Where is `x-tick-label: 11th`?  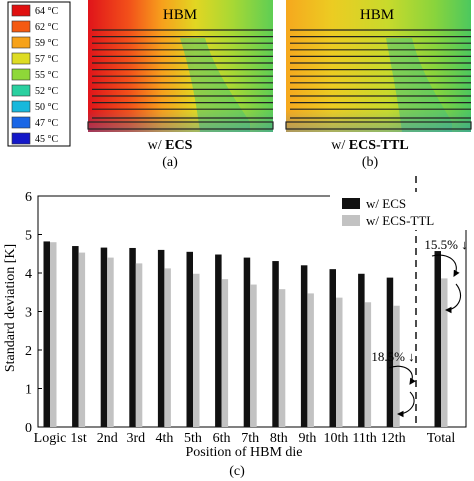
x-tick-label: 11th is located at coordinates (364, 438).